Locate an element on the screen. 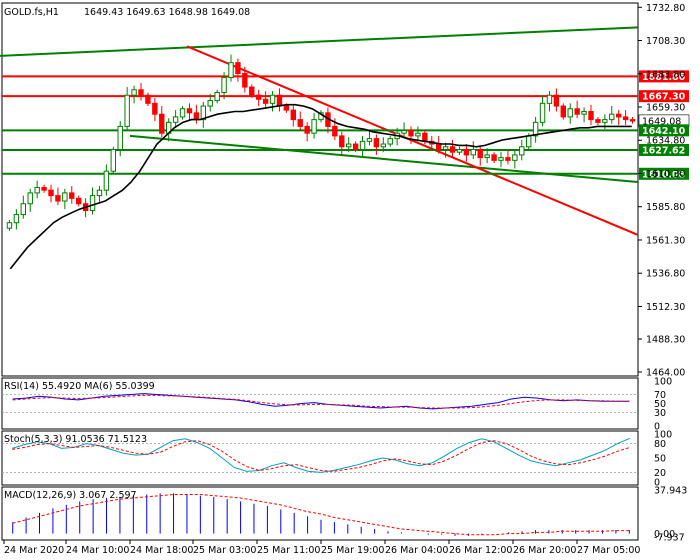 Image resolution: width=700 pixels, height=560 pixels. x-tick-label: 26 Mar 04:00 is located at coordinates (416, 550).